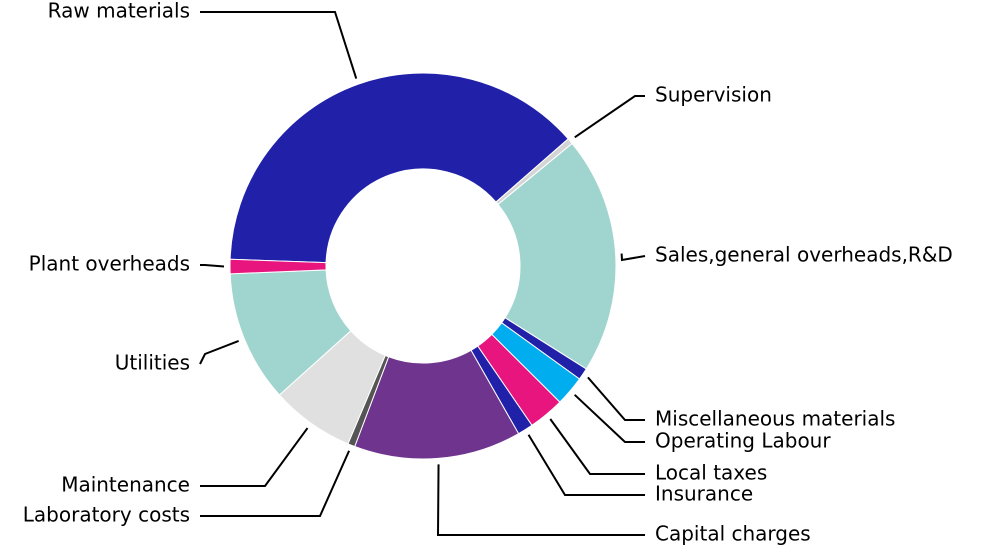  I want to click on segment-label: Utilities, so click(152, 363).